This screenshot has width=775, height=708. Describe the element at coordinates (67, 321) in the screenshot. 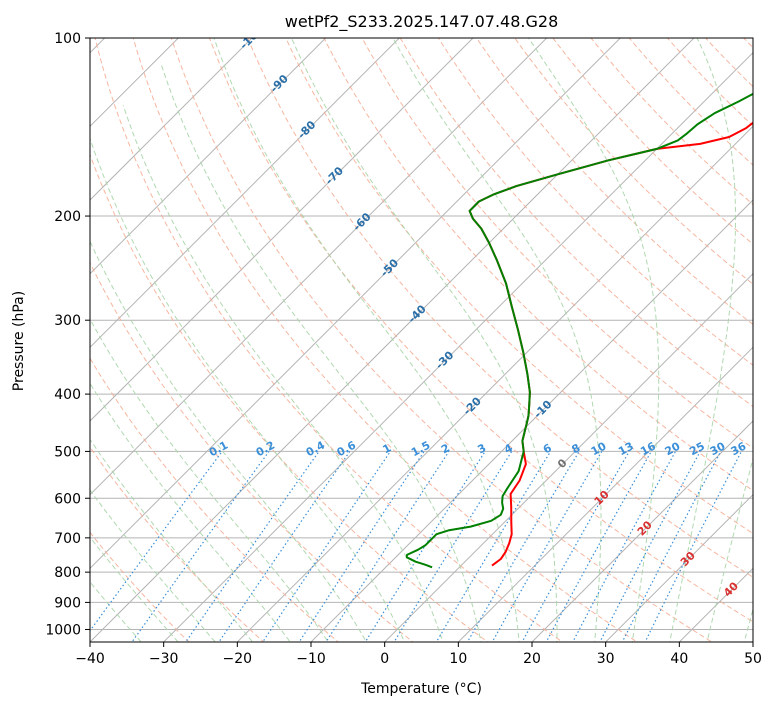

I see `y-tick-label: 300` at that location.